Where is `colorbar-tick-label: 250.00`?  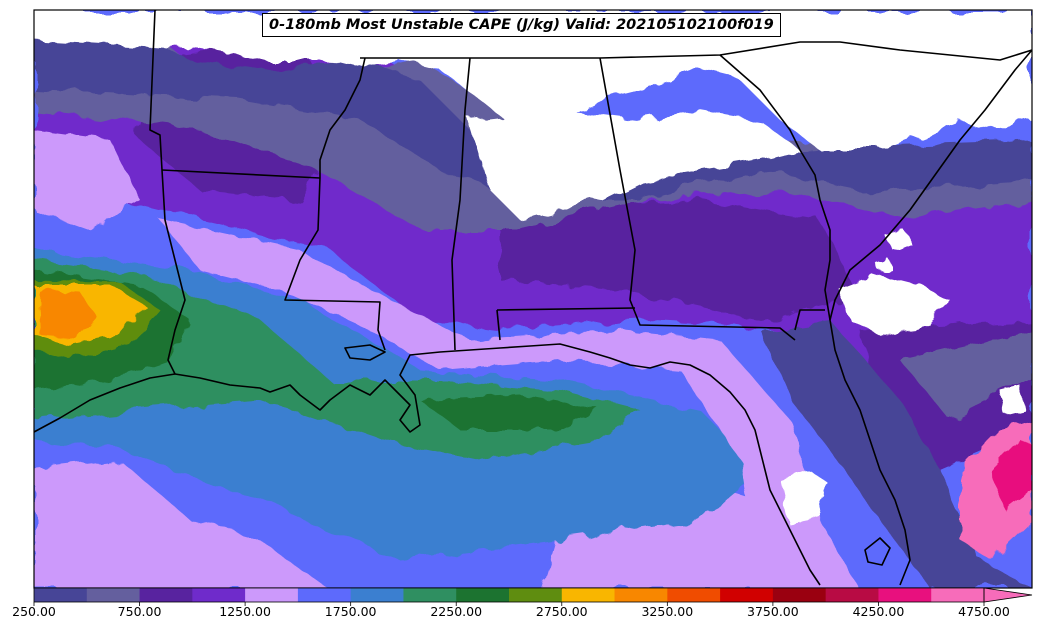
colorbar-tick-label: 250.00 is located at coordinates (34, 611).